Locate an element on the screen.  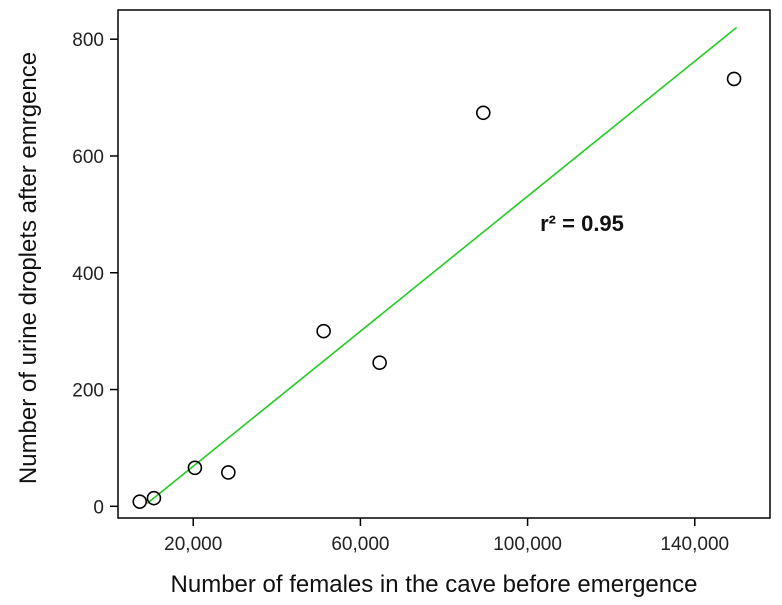
y-tick-label: 0 is located at coordinates (98, 507).